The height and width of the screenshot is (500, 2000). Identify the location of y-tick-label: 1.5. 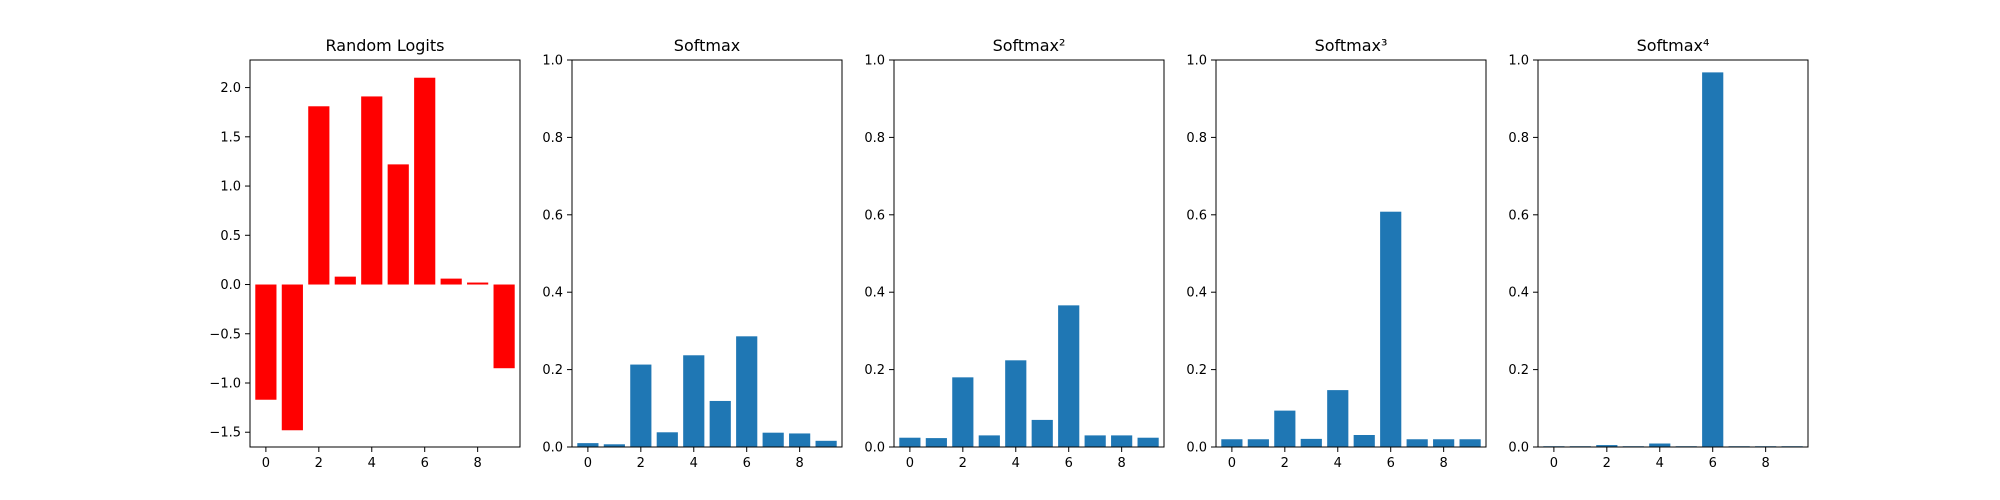
(230, 137).